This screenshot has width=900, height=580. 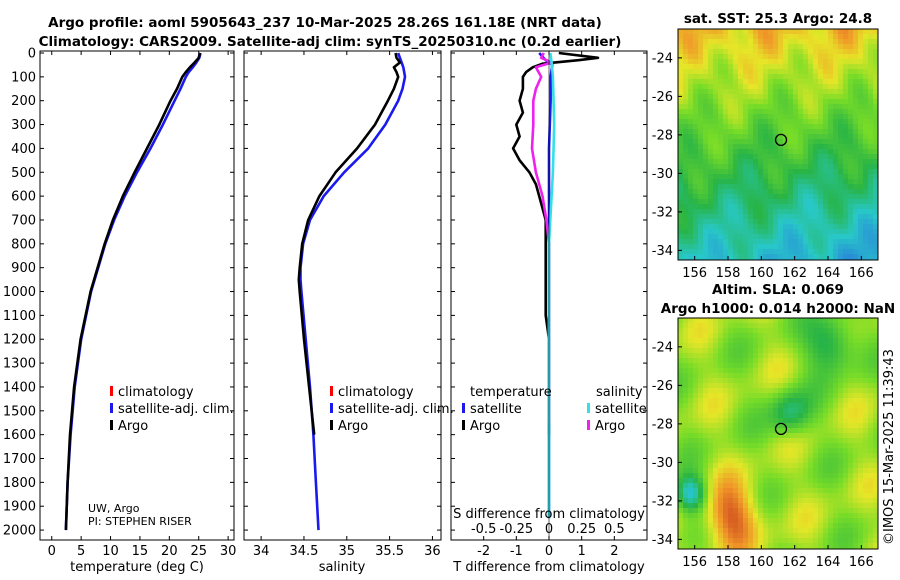 I want to click on series-argo, so click(x=349, y=243).